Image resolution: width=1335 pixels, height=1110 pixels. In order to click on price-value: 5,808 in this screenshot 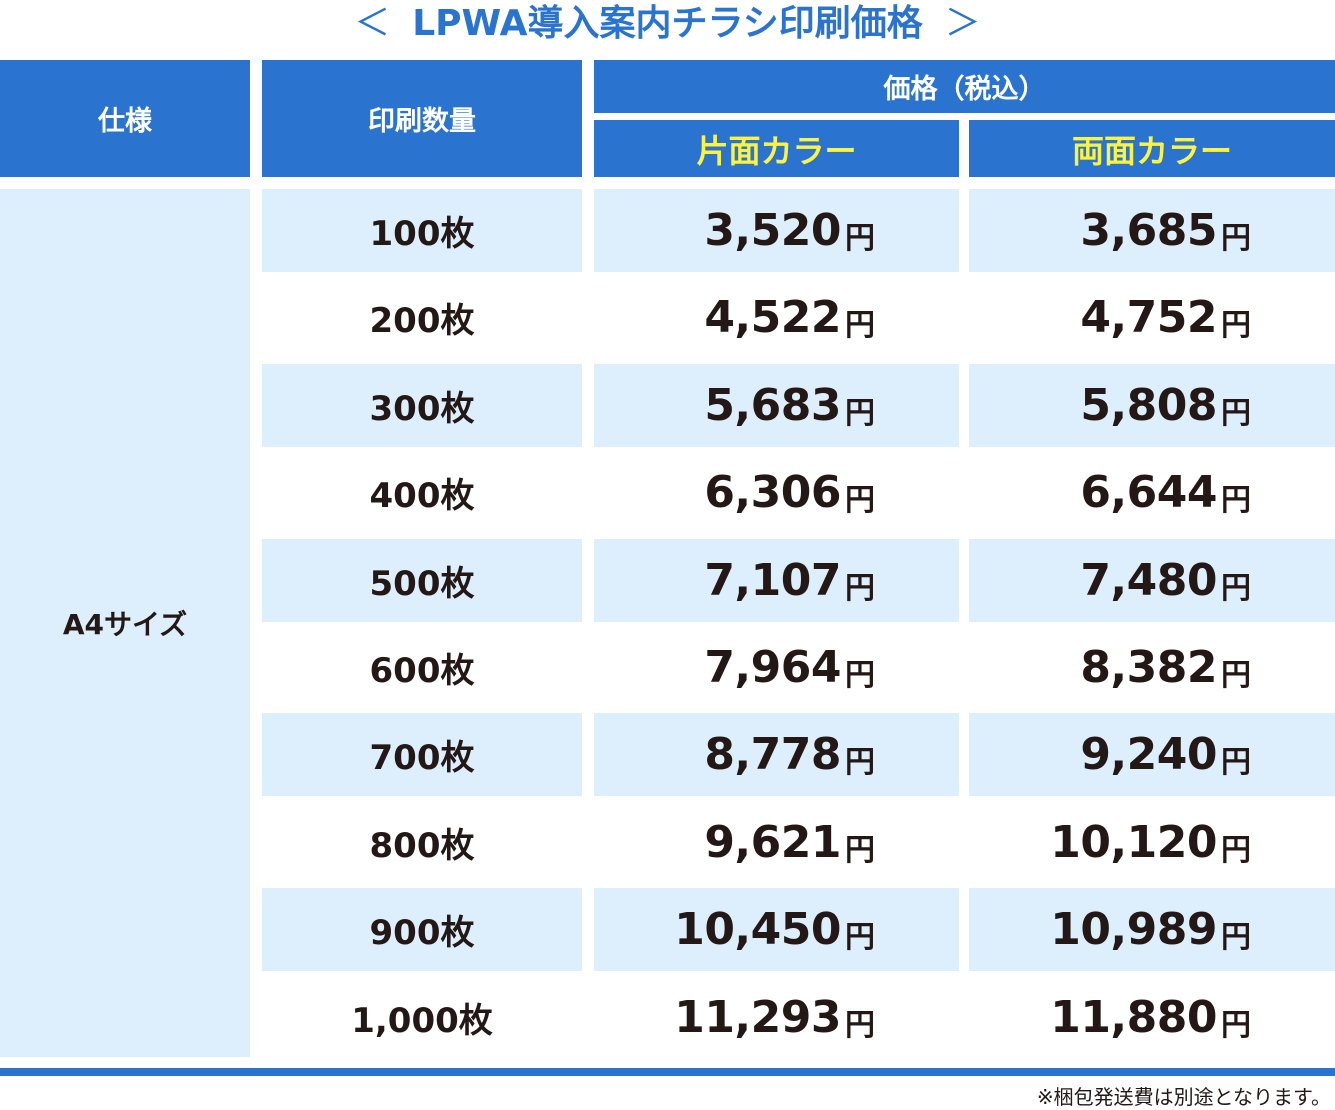, I will do `click(1148, 405)`.